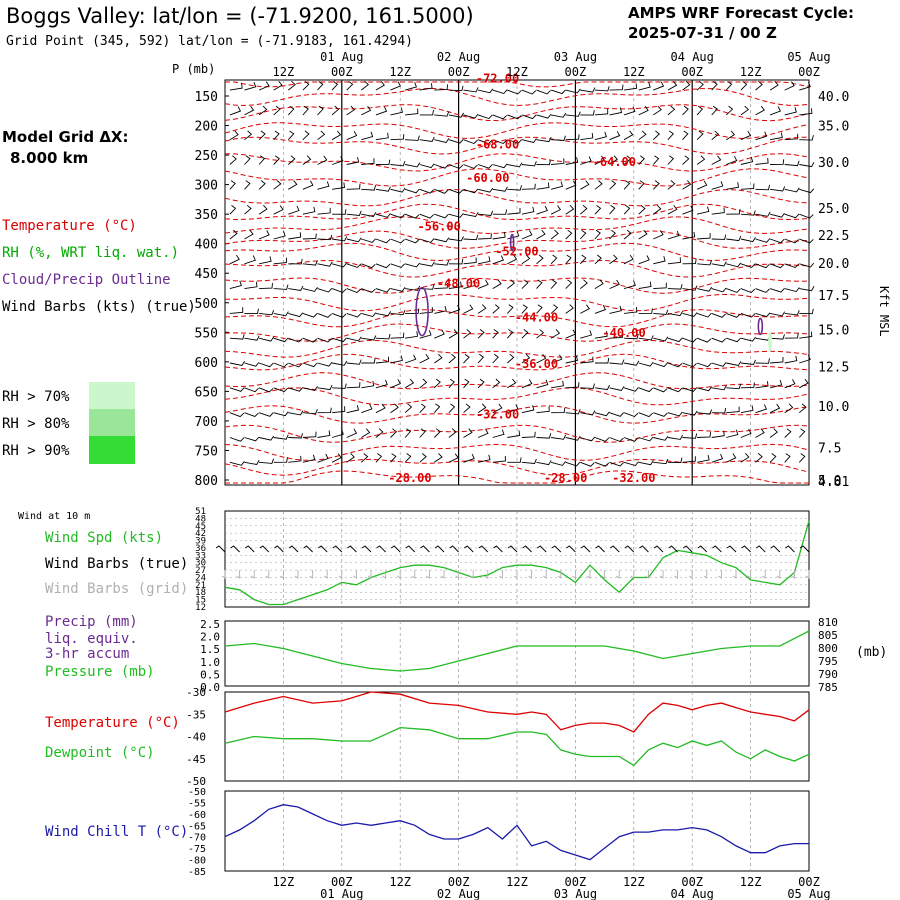 The width and height of the screenshot is (900, 900). I want to click on legend-temperature: Temperature (°C), so click(69, 226).